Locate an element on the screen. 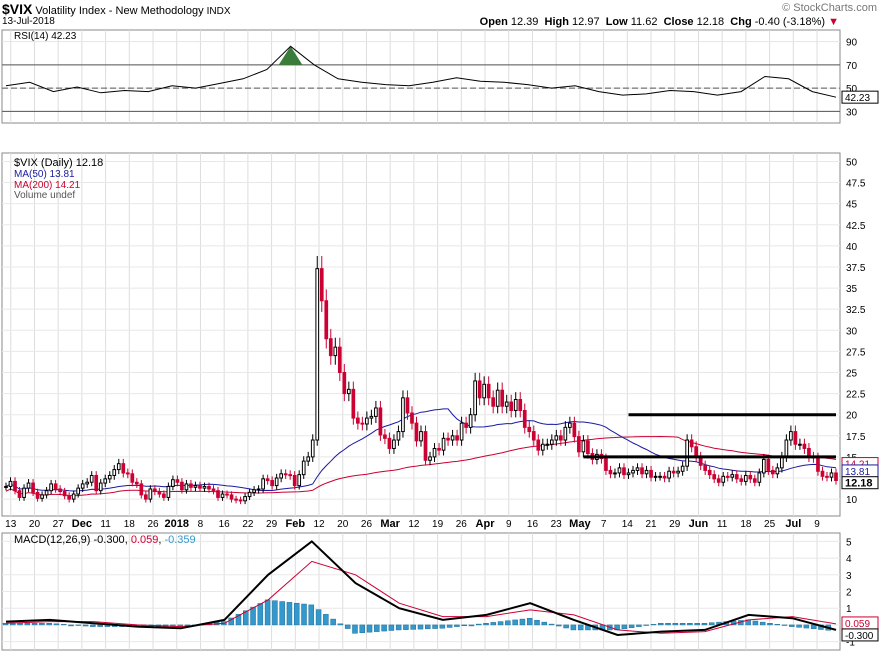  ma200-line is located at coordinates (421, 466).